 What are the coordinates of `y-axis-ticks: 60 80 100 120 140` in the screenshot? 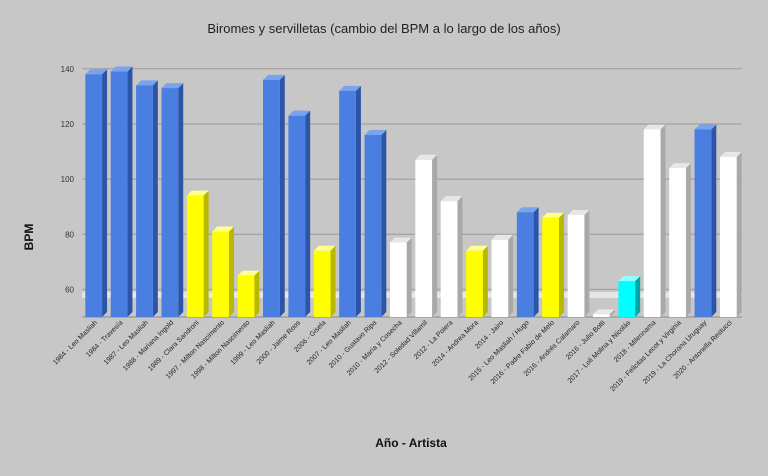 It's located at (68, 180).